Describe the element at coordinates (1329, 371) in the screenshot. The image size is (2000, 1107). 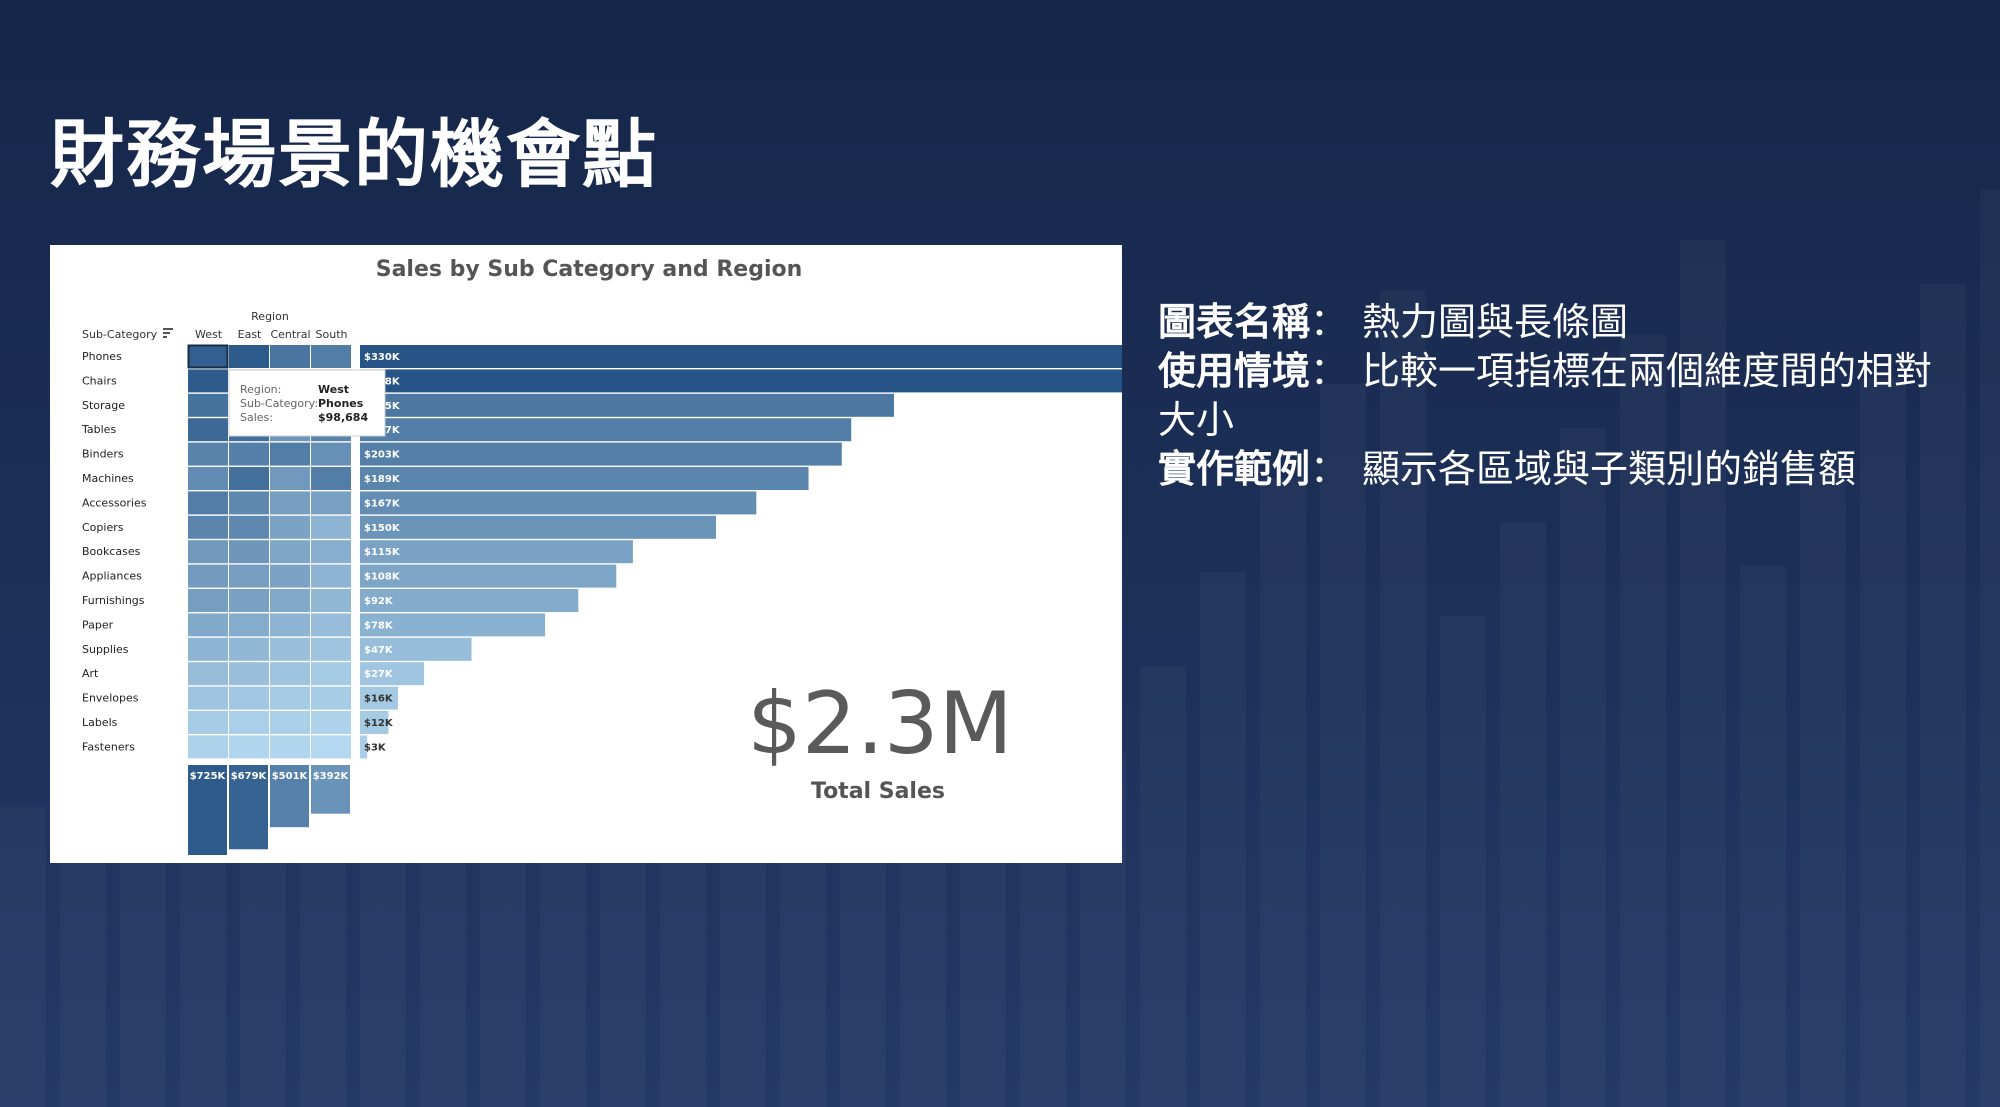
I see `info-colon: ：` at that location.